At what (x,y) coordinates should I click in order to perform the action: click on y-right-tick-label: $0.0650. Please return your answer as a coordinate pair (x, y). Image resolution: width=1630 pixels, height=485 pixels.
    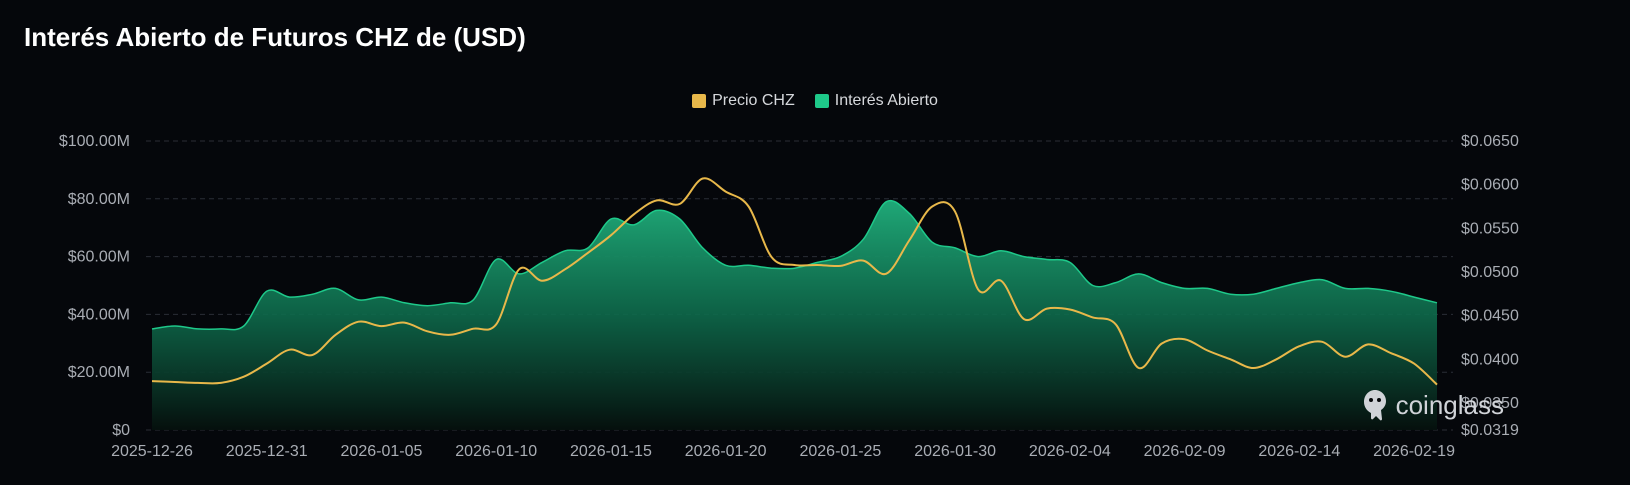
    Looking at the image, I should click on (1490, 141).